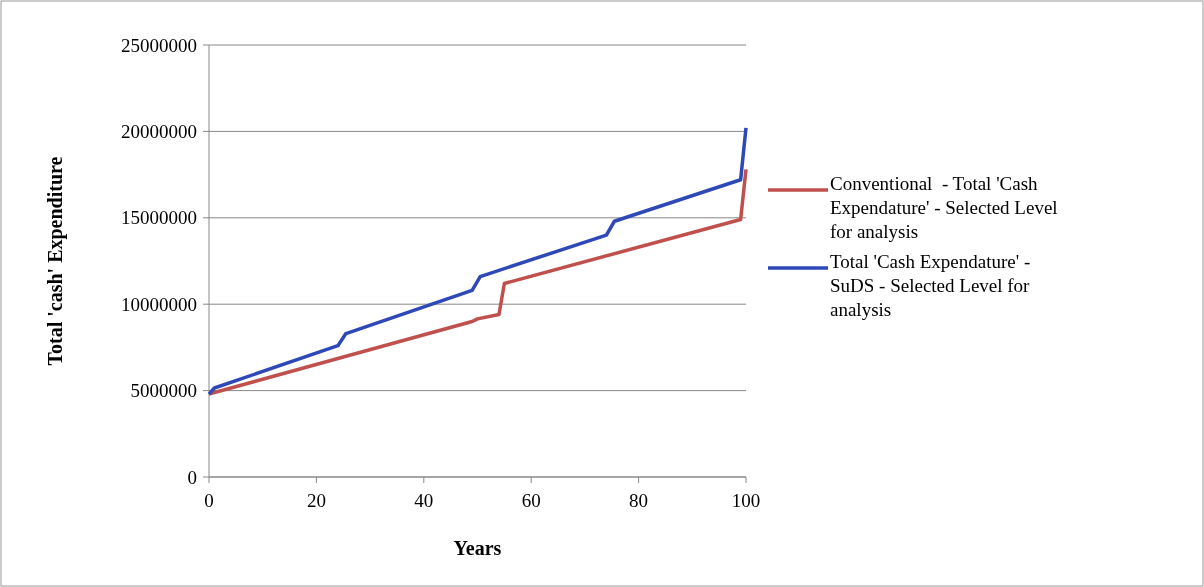 Image resolution: width=1204 pixels, height=587 pixels. Describe the element at coordinates (159, 132) in the screenshot. I see `y-tick-label: 20000000` at that location.